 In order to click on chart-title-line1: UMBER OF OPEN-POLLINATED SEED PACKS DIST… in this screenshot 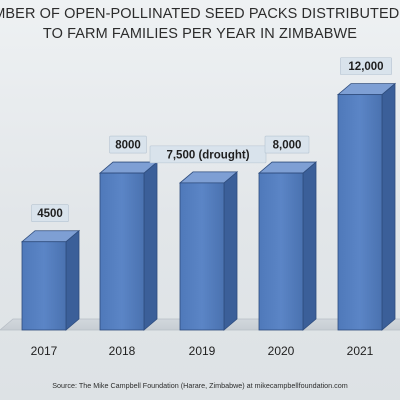, I will do `click(200, 14)`.